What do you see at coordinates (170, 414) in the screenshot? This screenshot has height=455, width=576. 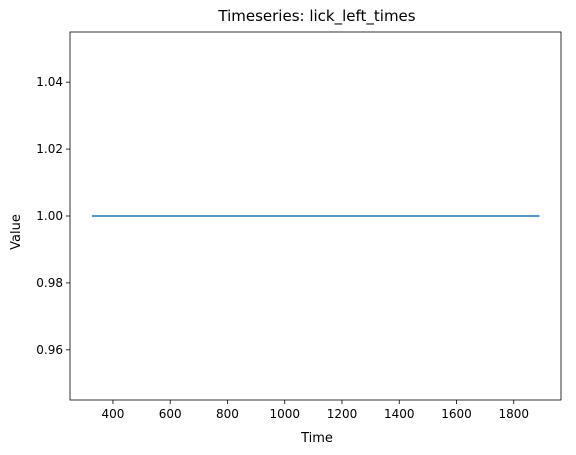 I see `x-tick-label: 600` at bounding box center [170, 414].